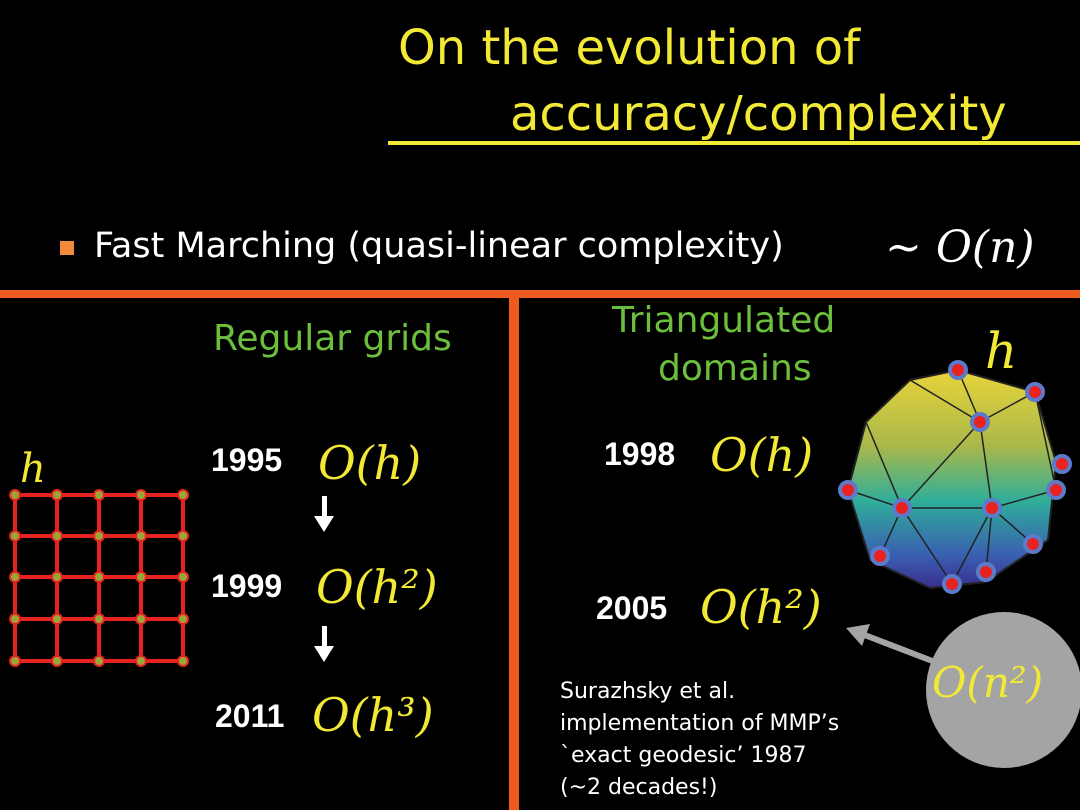 This screenshot has width=1080, height=810. What do you see at coordinates (640, 454) in the screenshot?
I see `year-1998: 1998` at bounding box center [640, 454].